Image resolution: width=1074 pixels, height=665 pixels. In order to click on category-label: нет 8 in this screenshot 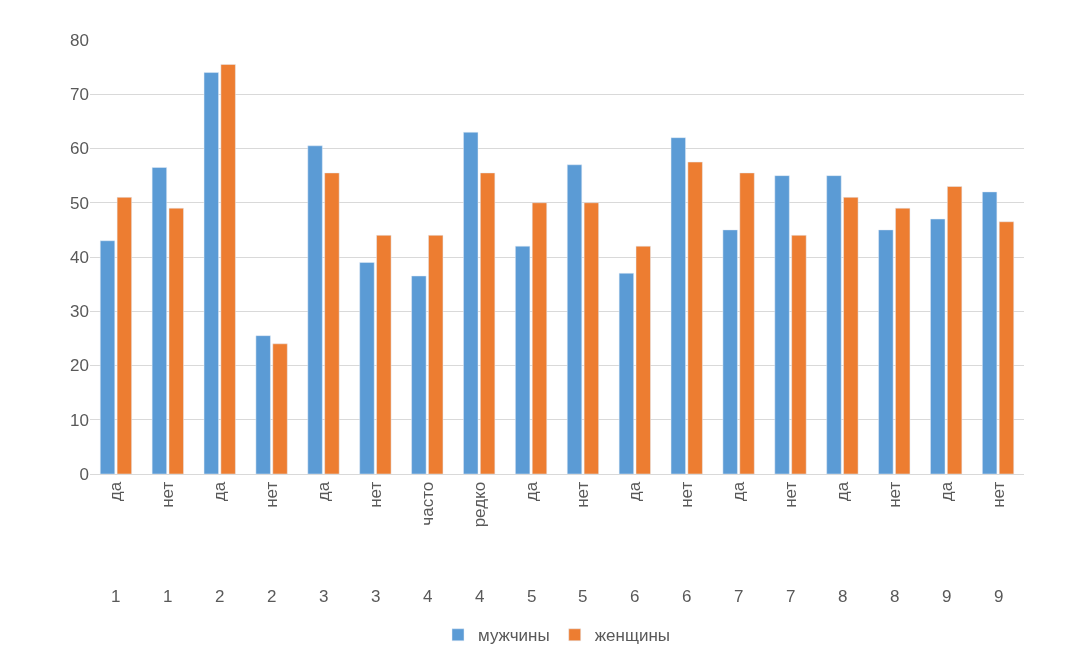, I will do `click(894, 543)`.